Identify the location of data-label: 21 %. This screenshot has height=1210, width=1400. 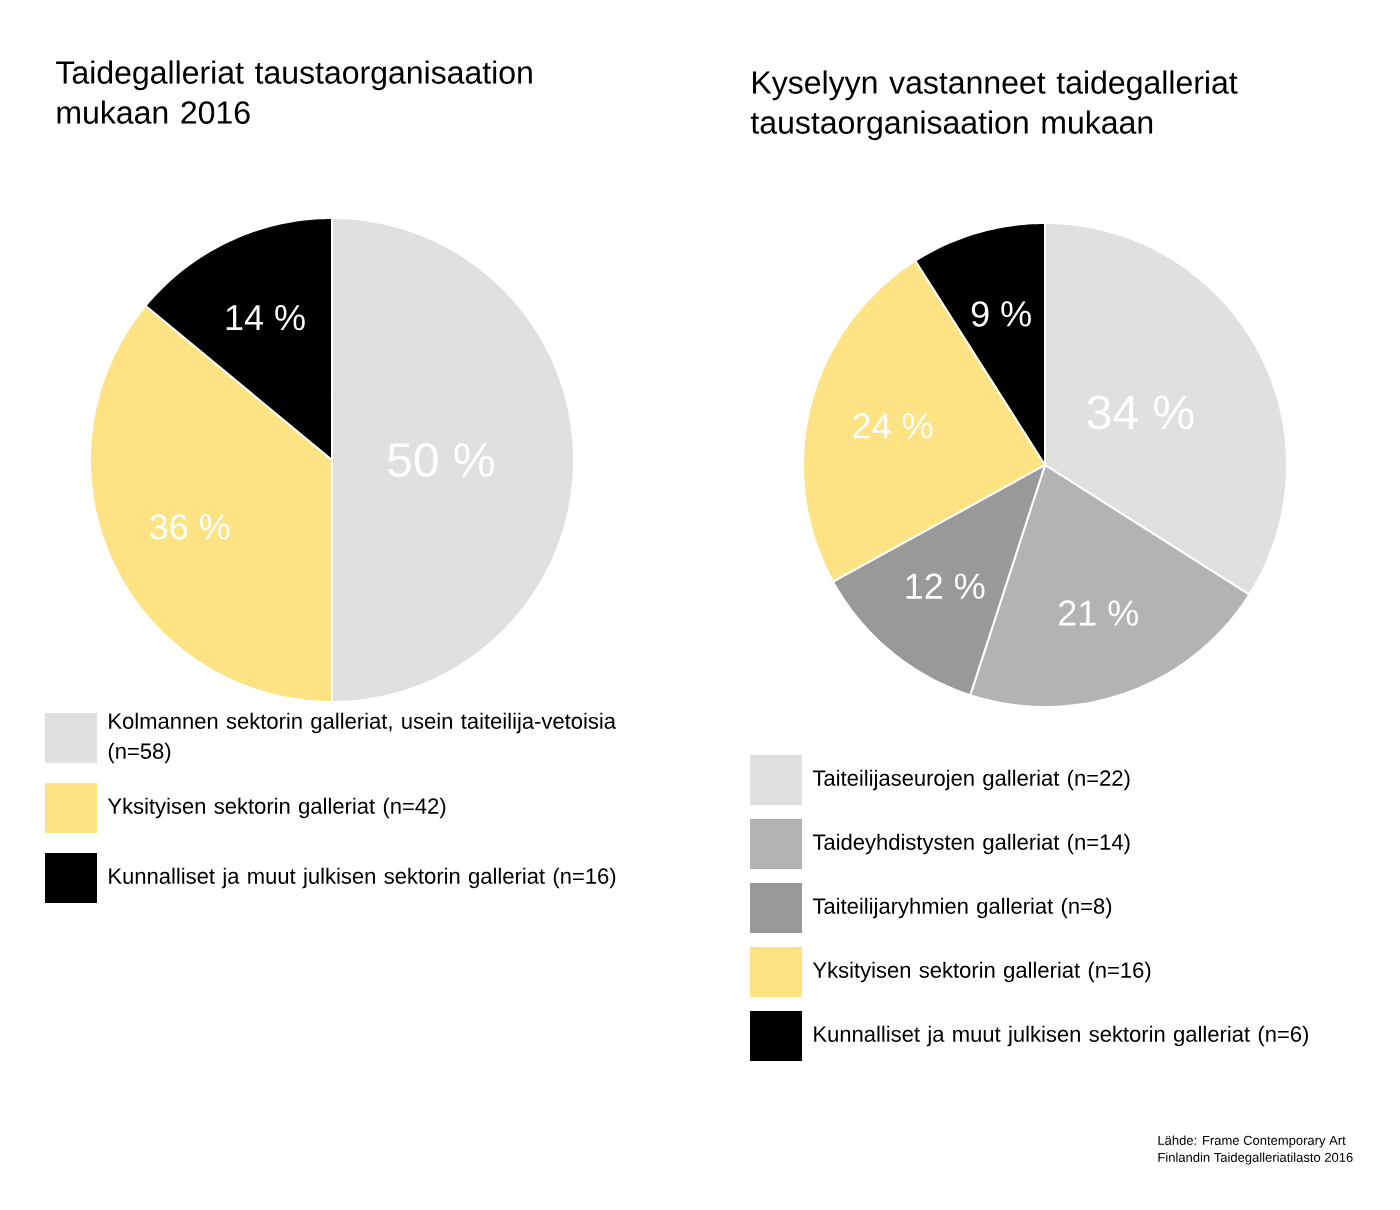
(1099, 613).